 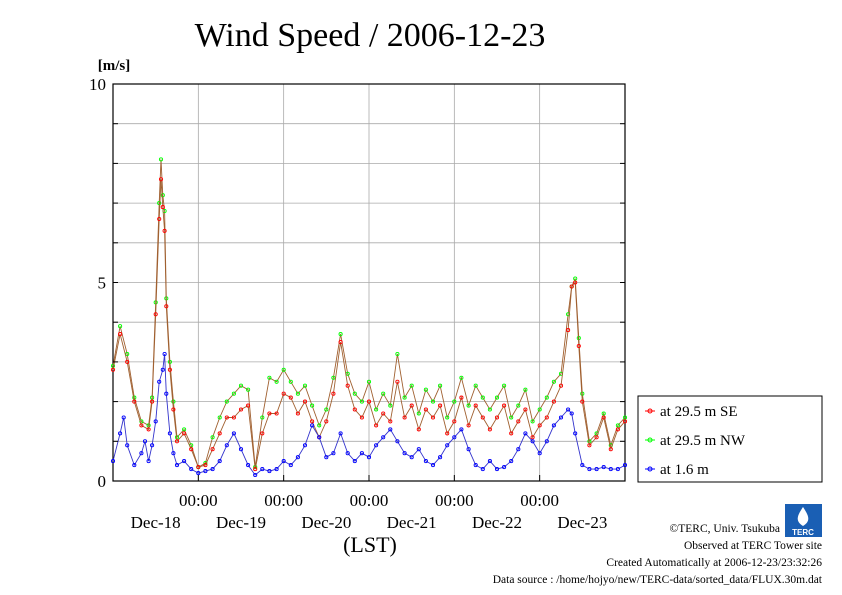 I want to click on x-day-label: Dec-22, so click(x=497, y=522).